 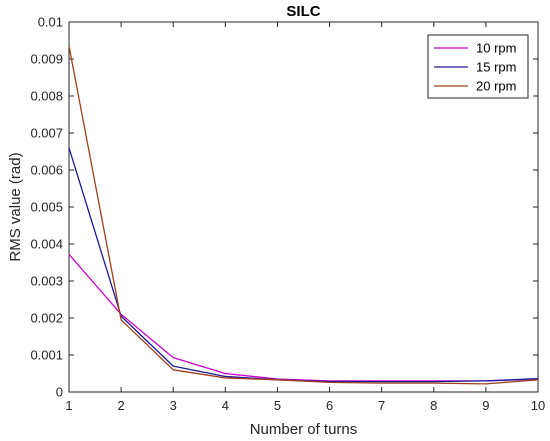 What do you see at coordinates (46, 355) in the screenshot?
I see `y-tick-label: 0.001` at bounding box center [46, 355].